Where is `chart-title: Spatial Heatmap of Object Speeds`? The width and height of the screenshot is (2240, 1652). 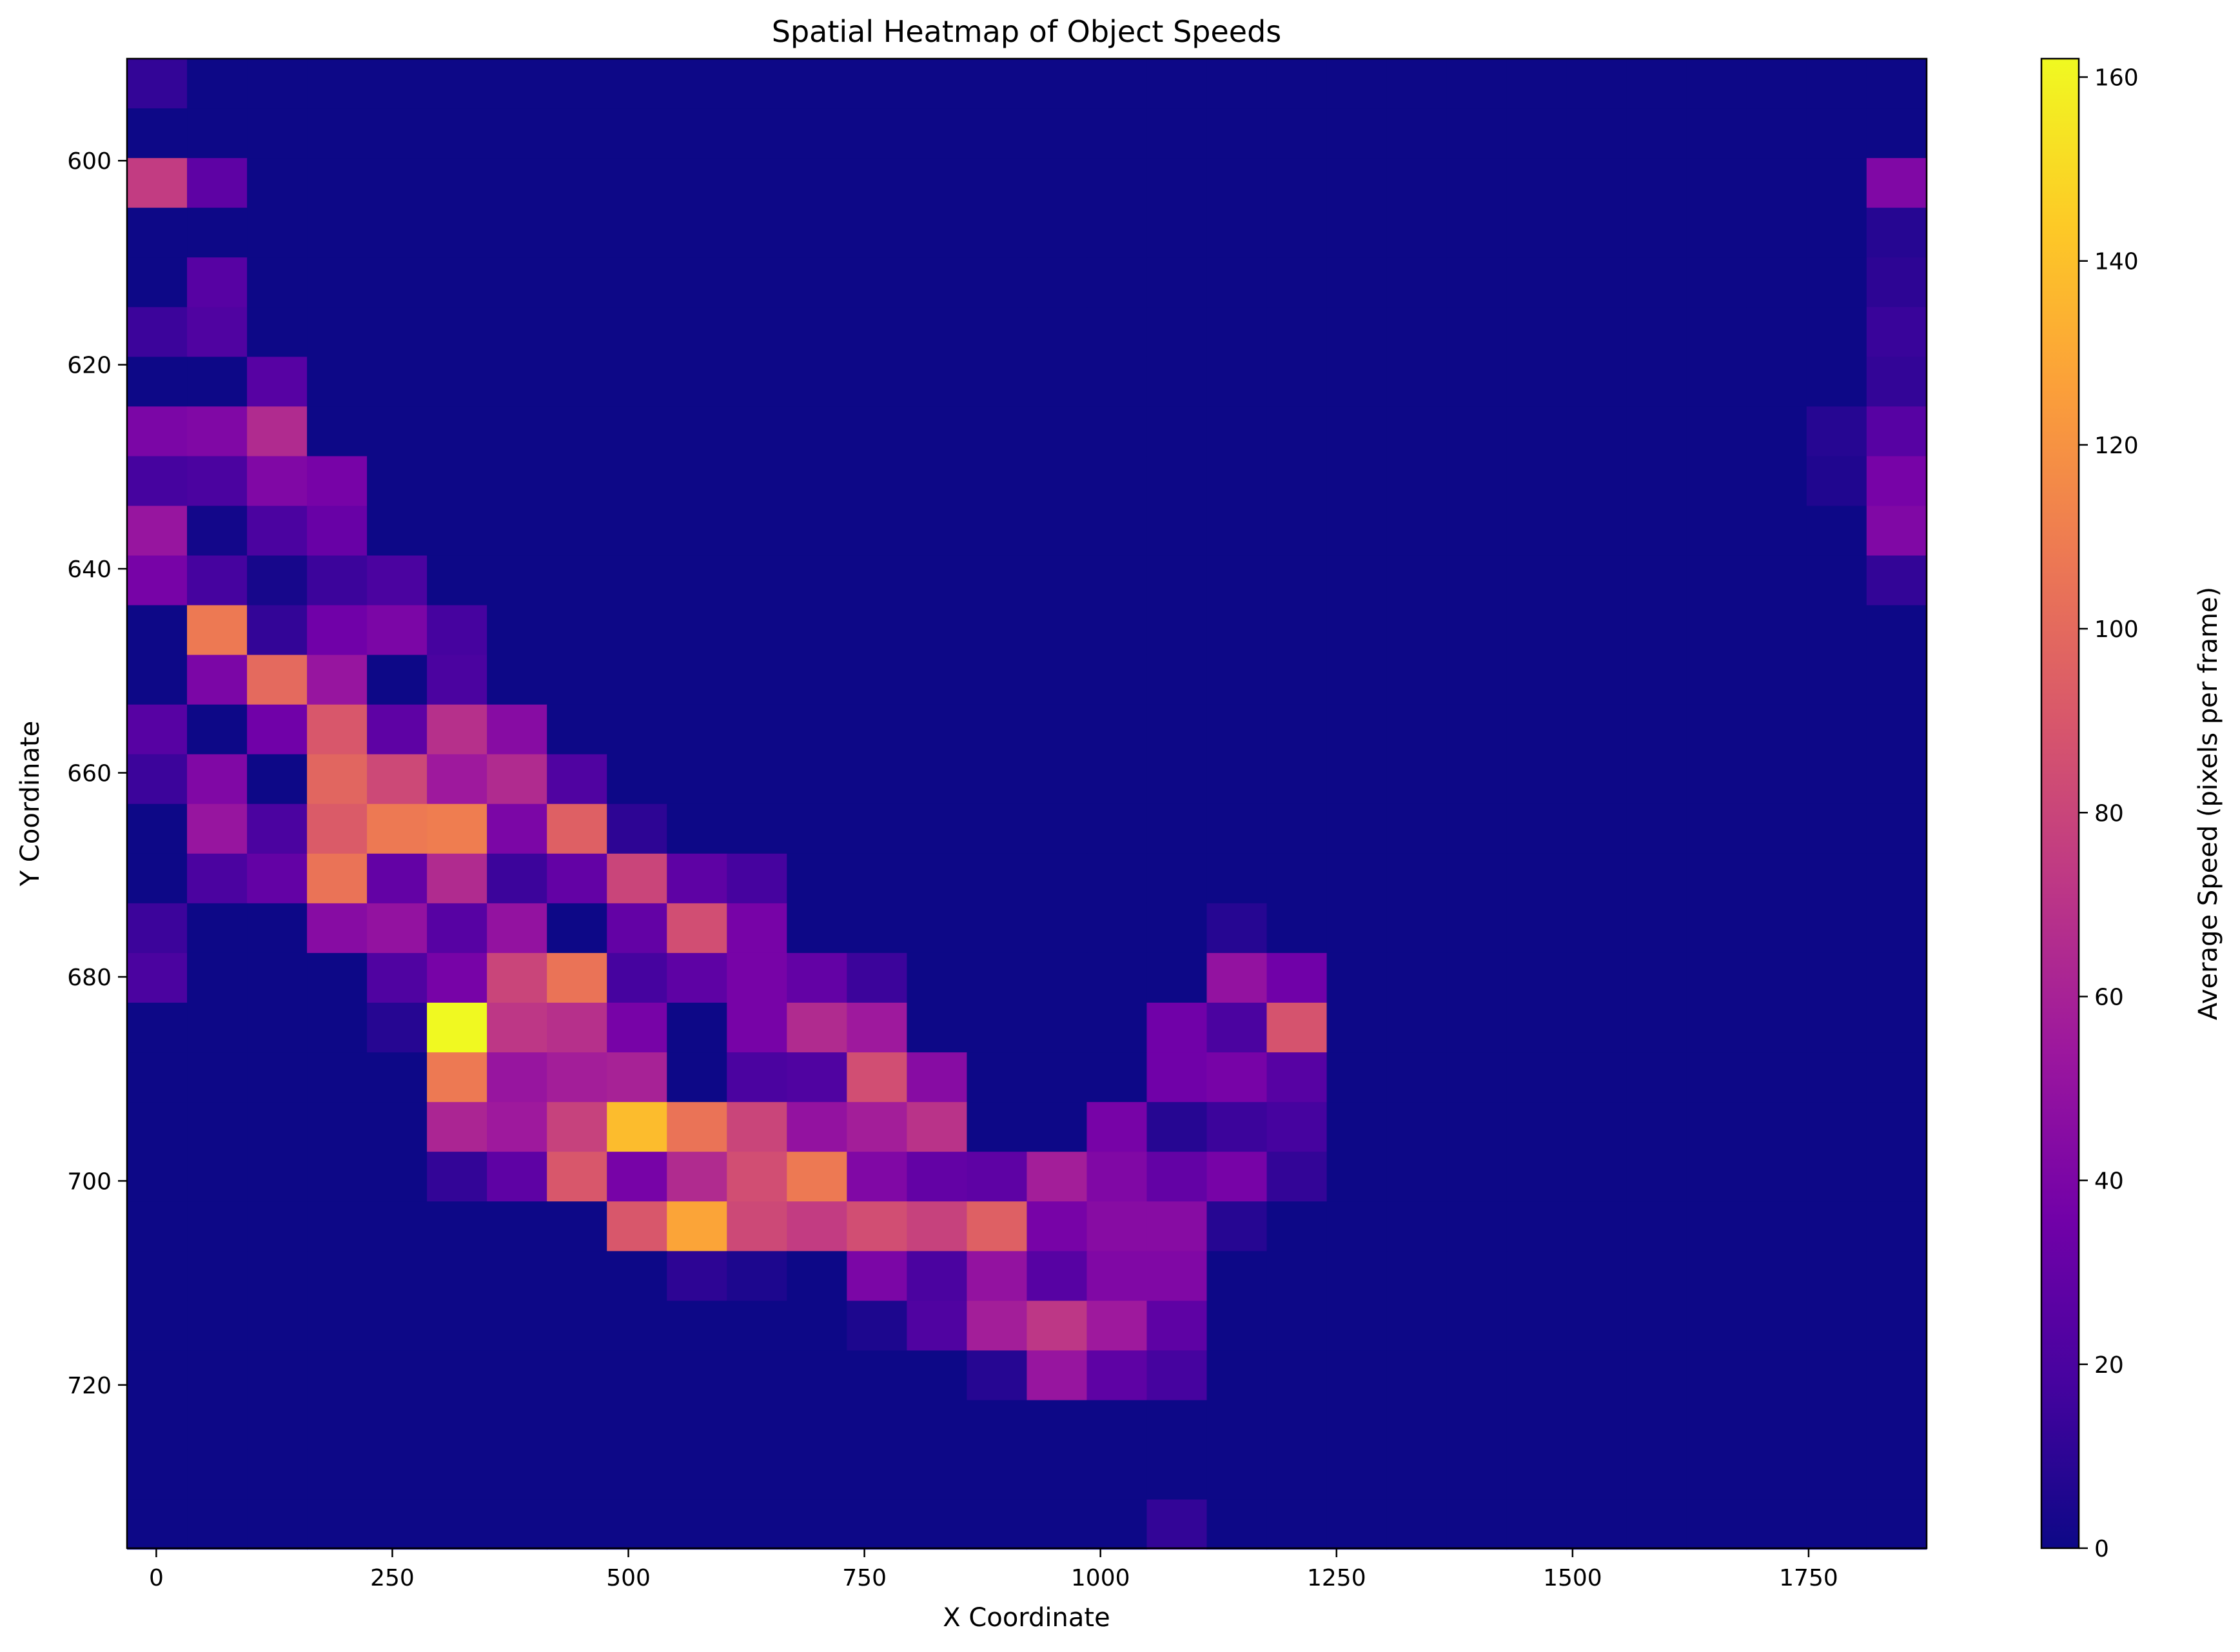
chart-title: Spatial Heatmap of Object Speeds is located at coordinates (1027, 32).